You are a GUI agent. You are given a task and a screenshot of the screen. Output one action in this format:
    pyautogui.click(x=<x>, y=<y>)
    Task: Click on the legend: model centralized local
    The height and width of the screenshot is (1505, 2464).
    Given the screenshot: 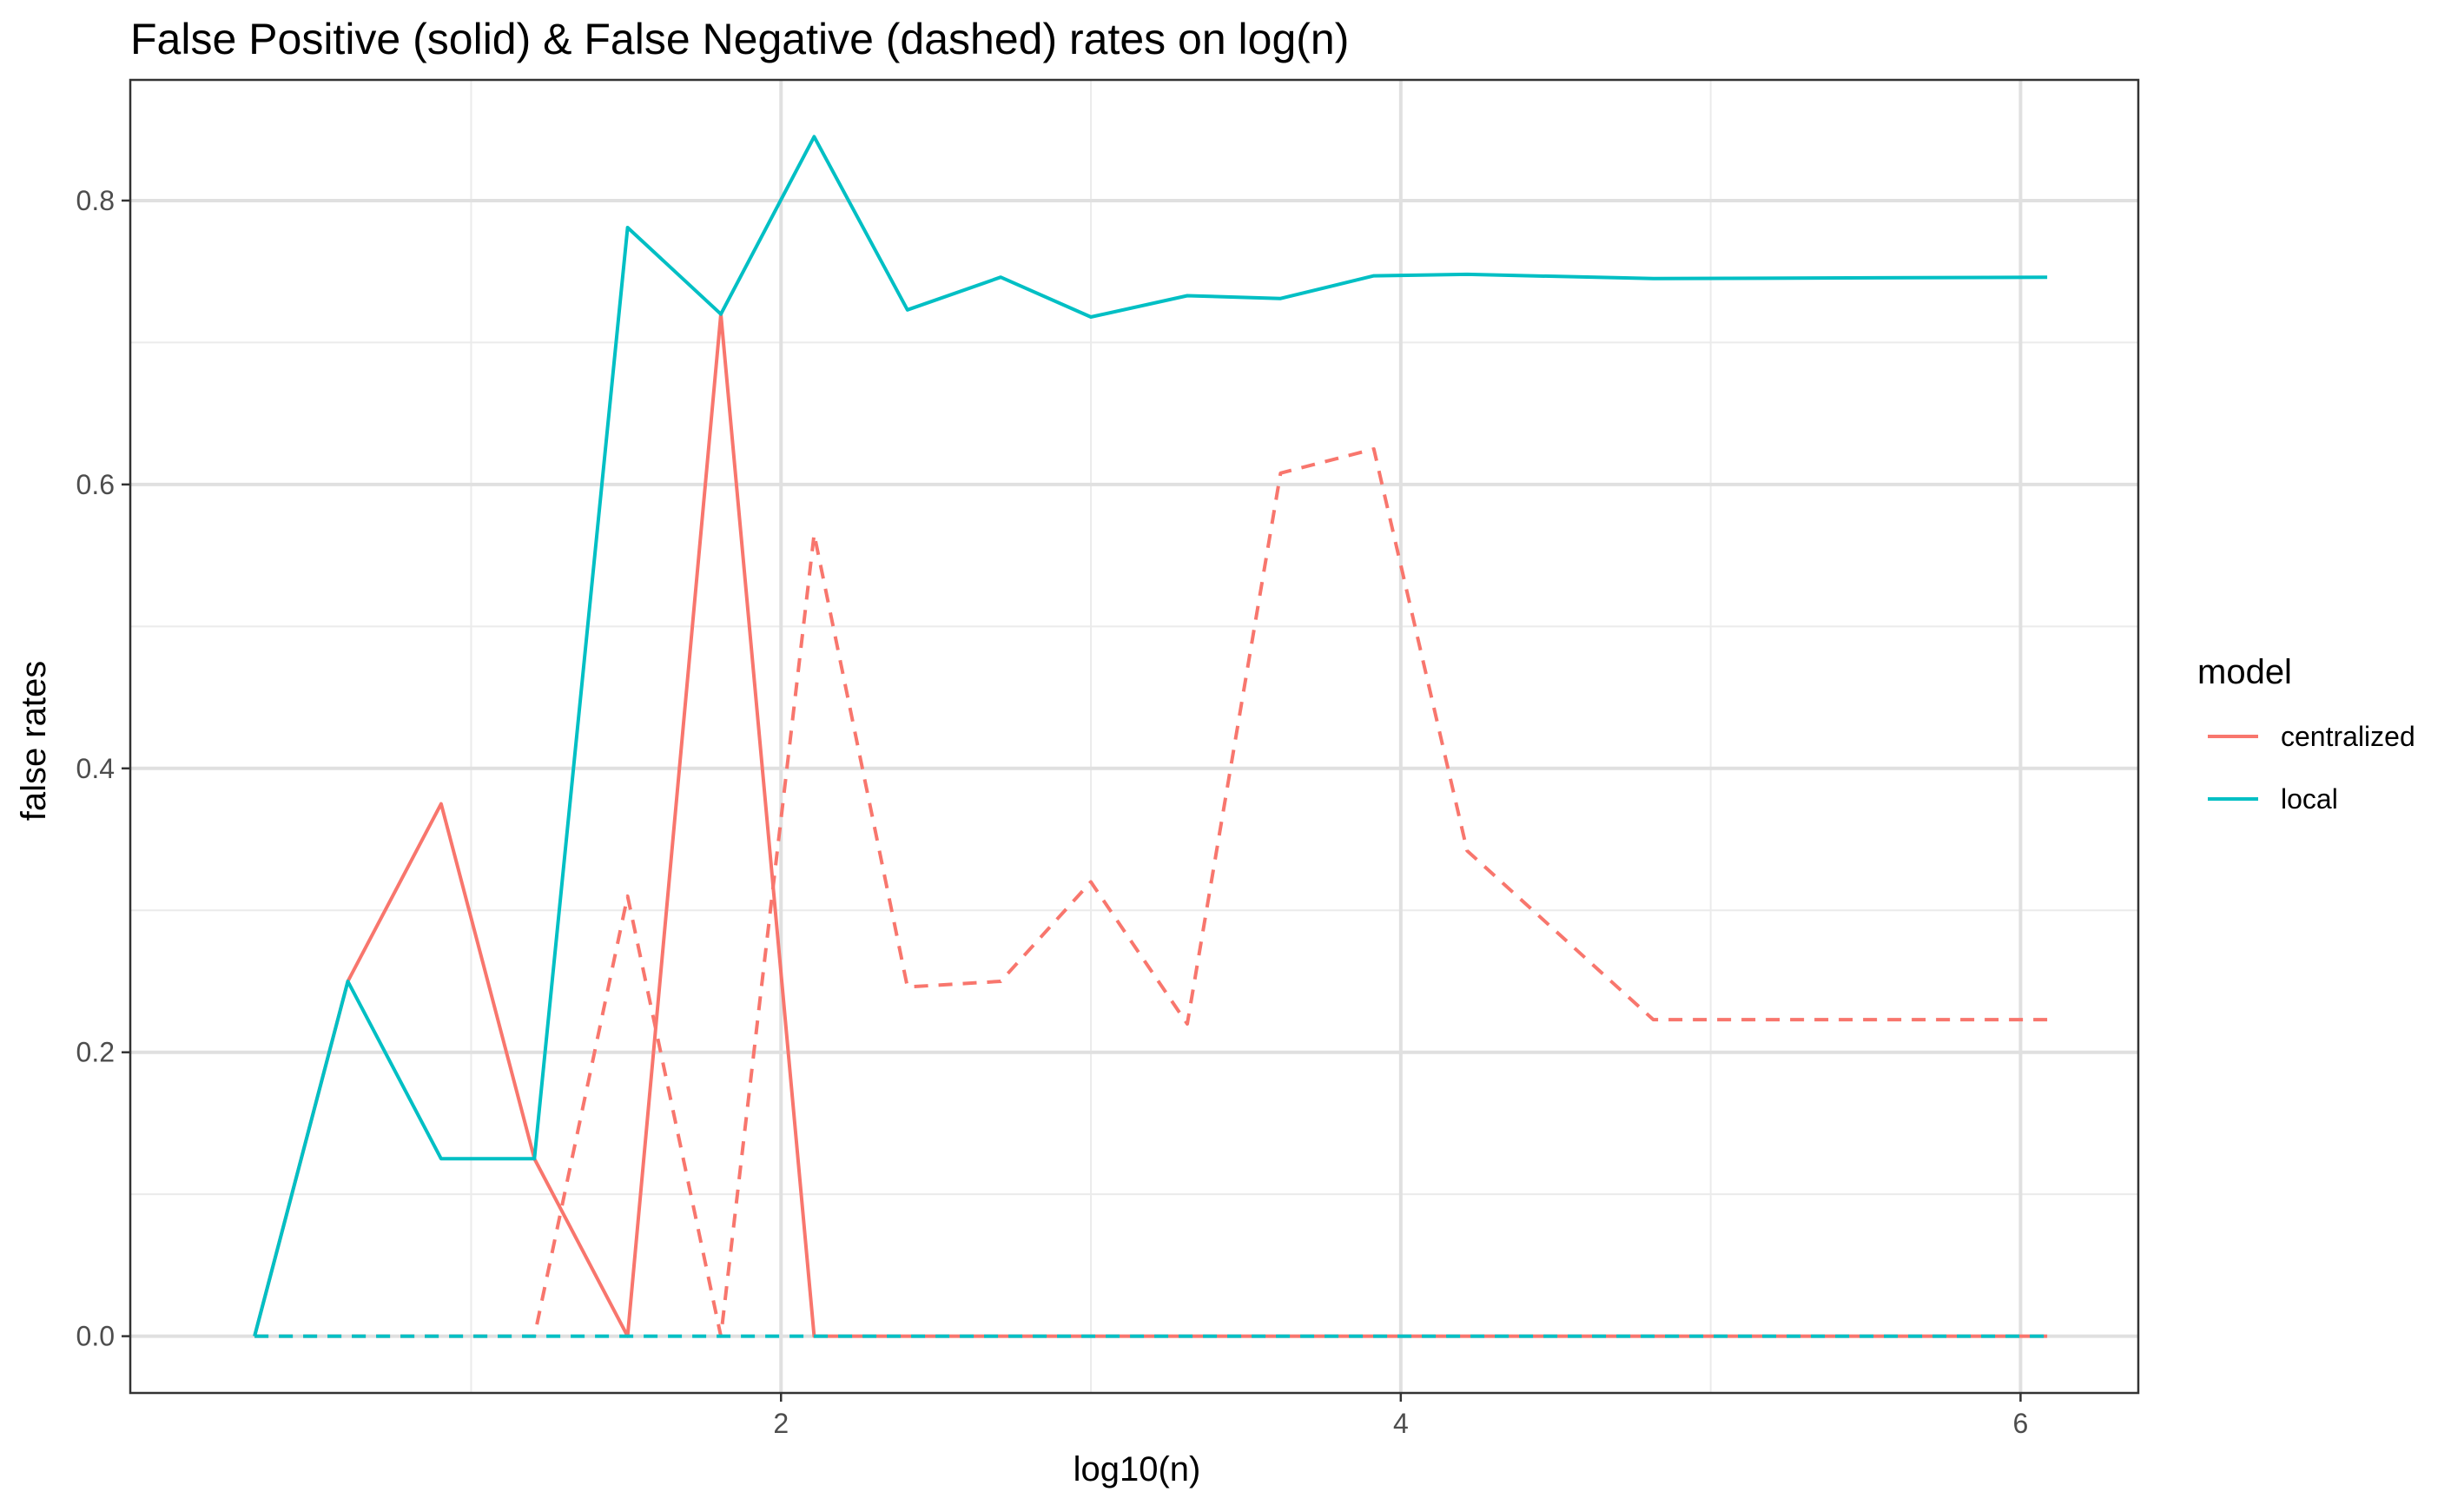 What is the action you would take?
    pyautogui.click(x=2306, y=734)
    